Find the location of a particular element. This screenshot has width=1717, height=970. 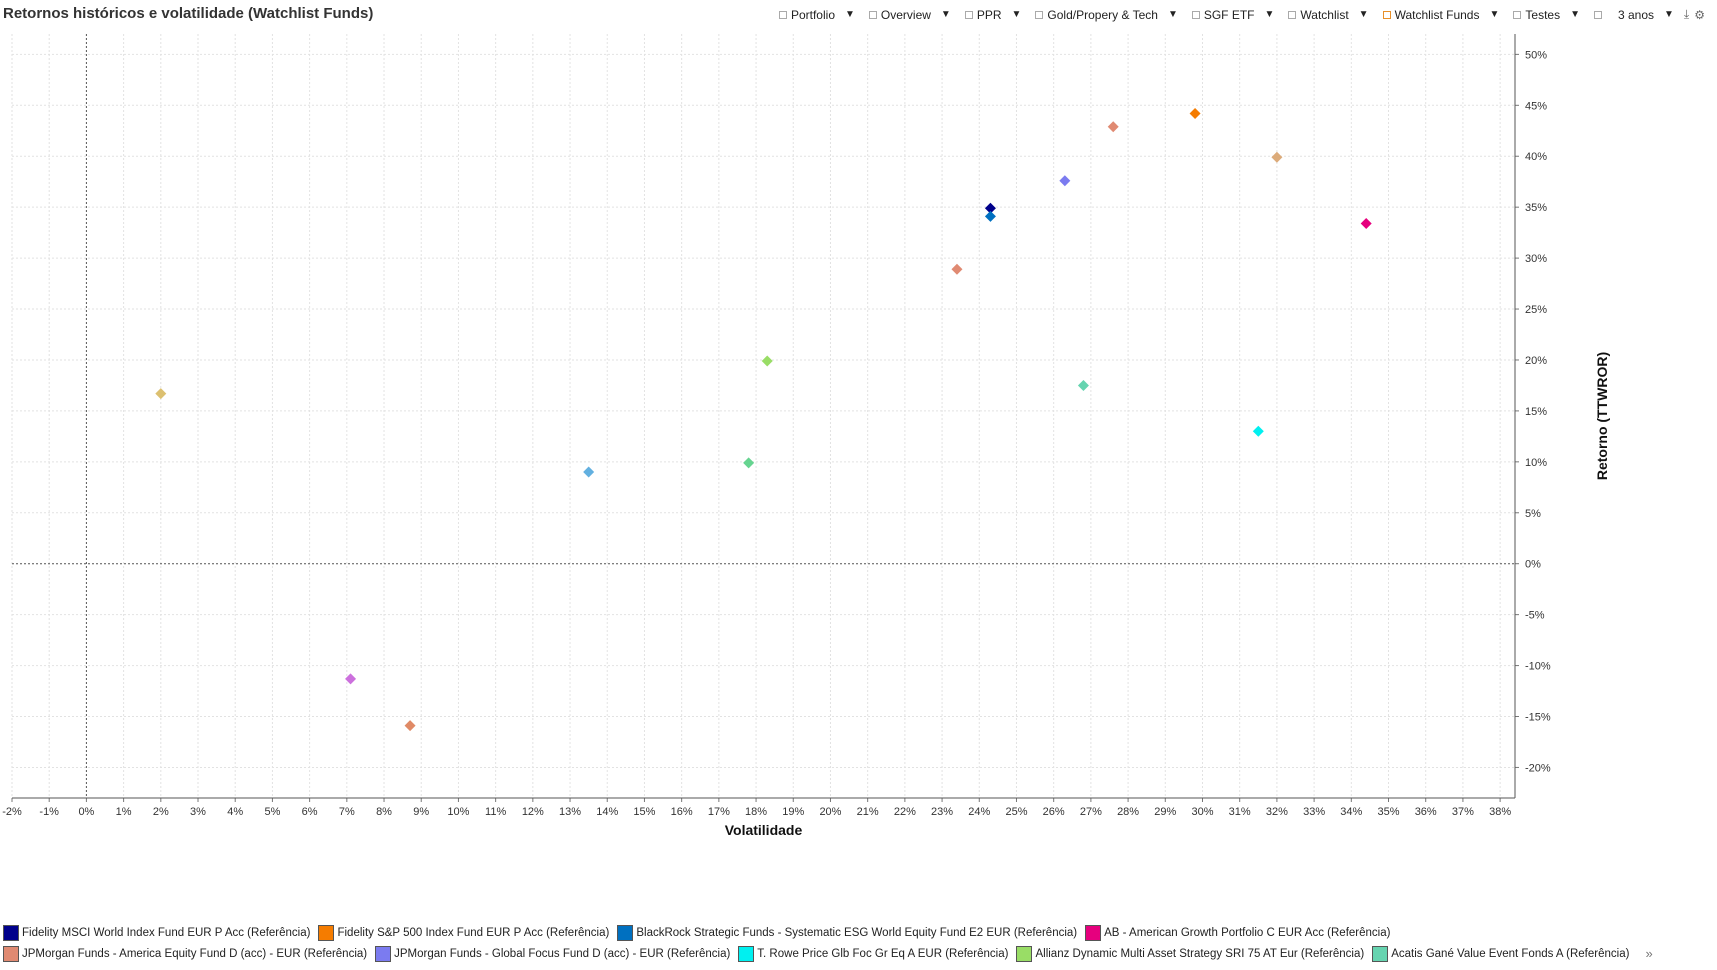

y-tick-label: 35% is located at coordinates (1536, 208).